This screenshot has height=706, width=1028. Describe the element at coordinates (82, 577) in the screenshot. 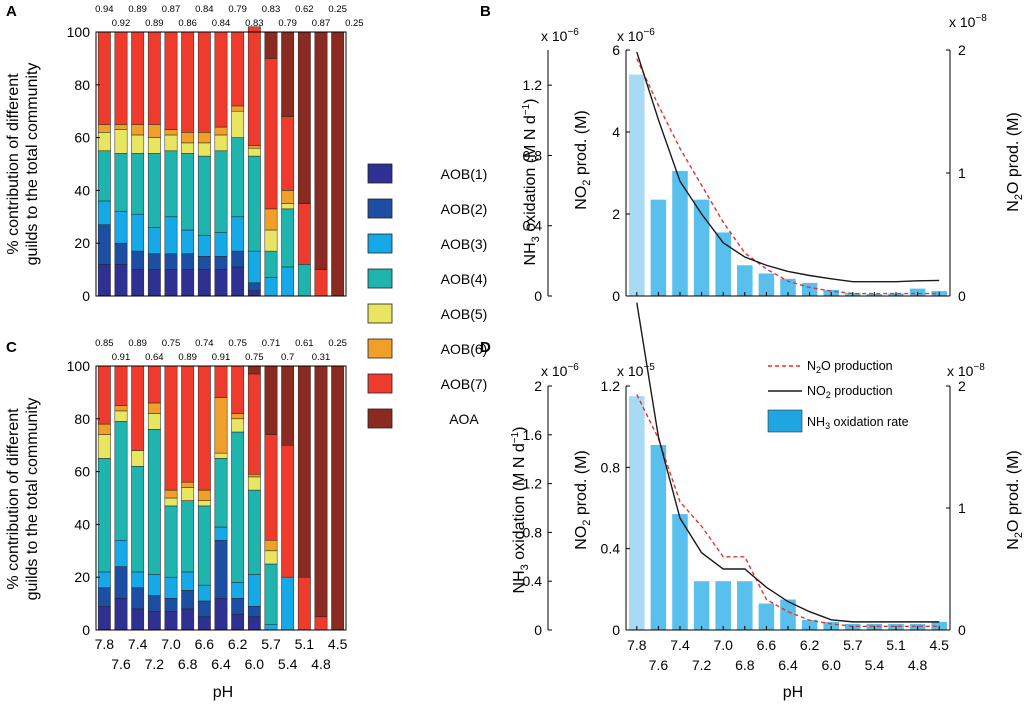

I see `ytick-label-c-20: 20` at that location.